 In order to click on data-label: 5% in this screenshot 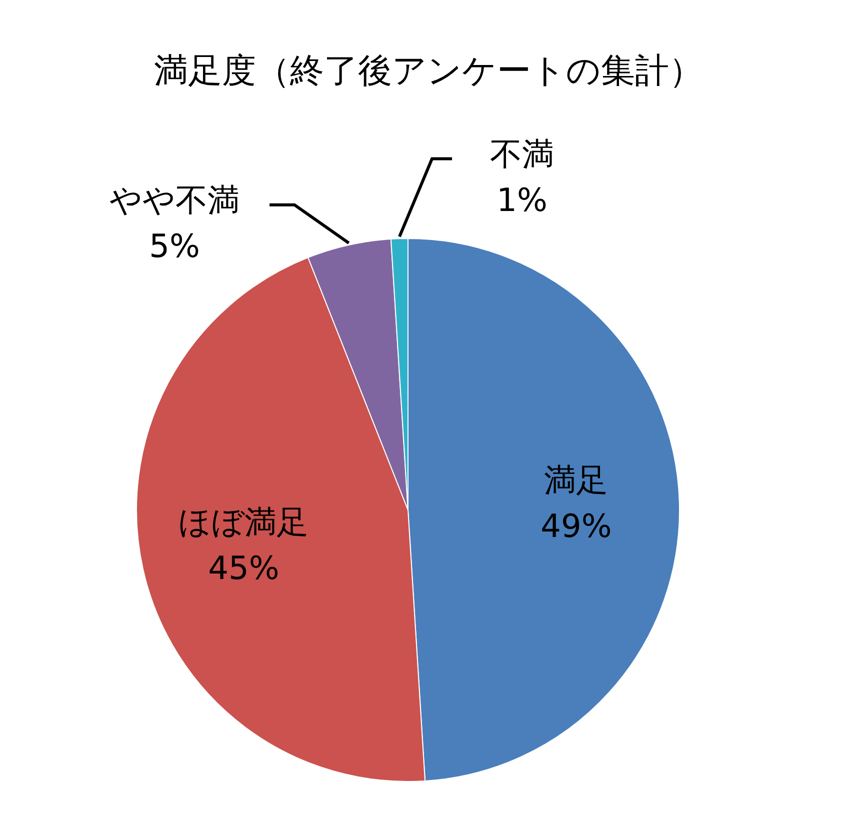, I will do `click(174, 246)`.